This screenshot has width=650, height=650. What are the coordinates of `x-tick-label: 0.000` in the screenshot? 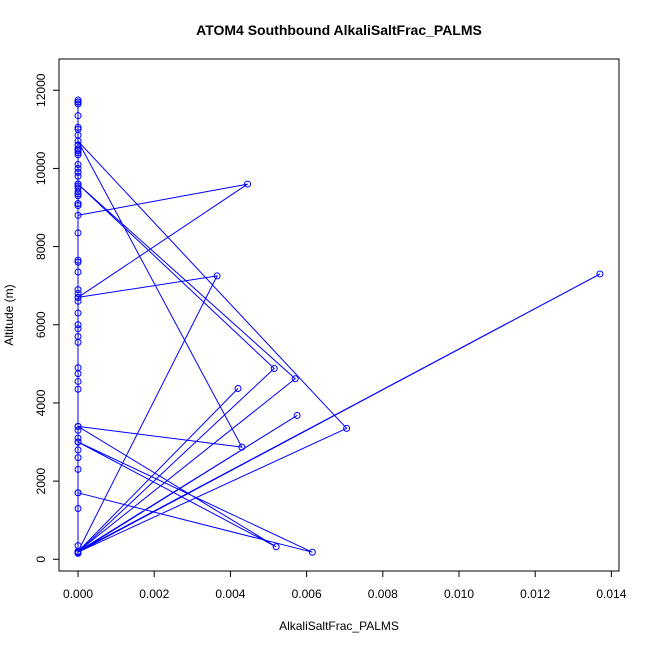 It's located at (78, 594).